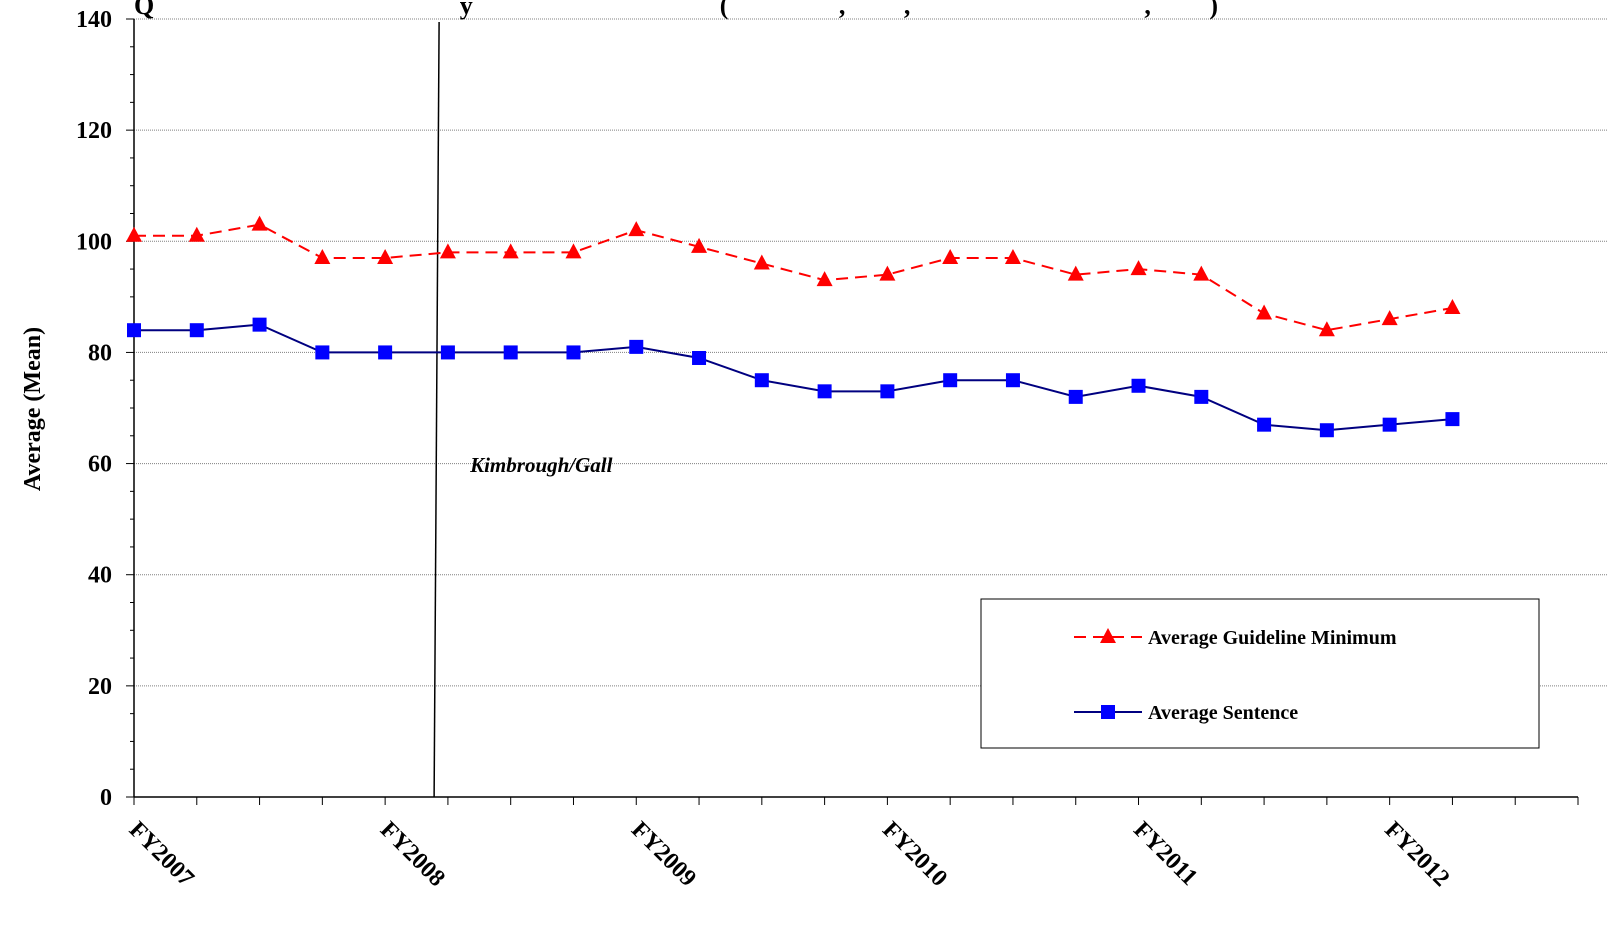 The image size is (1608, 932). I want to click on y-tick-label: 0, so click(106, 798).